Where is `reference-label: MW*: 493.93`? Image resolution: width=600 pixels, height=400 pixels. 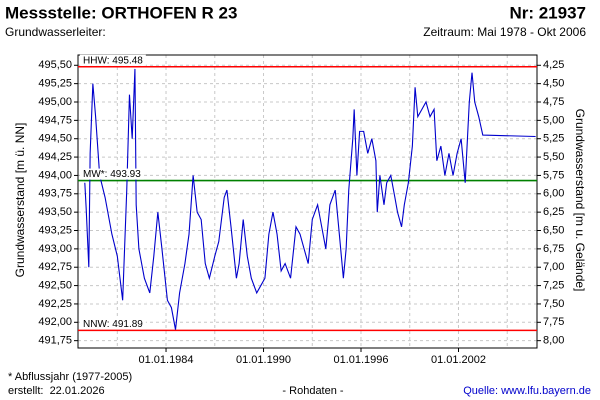 reference-label: MW*: 493.93 is located at coordinates (112, 174).